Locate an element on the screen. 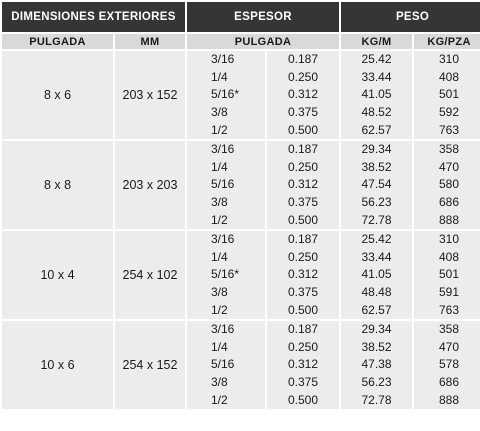 The width and height of the screenshot is (480, 431). subheader-row: PULGADA MM PULGADA KG/M KG/PZA is located at coordinates (241, 41).